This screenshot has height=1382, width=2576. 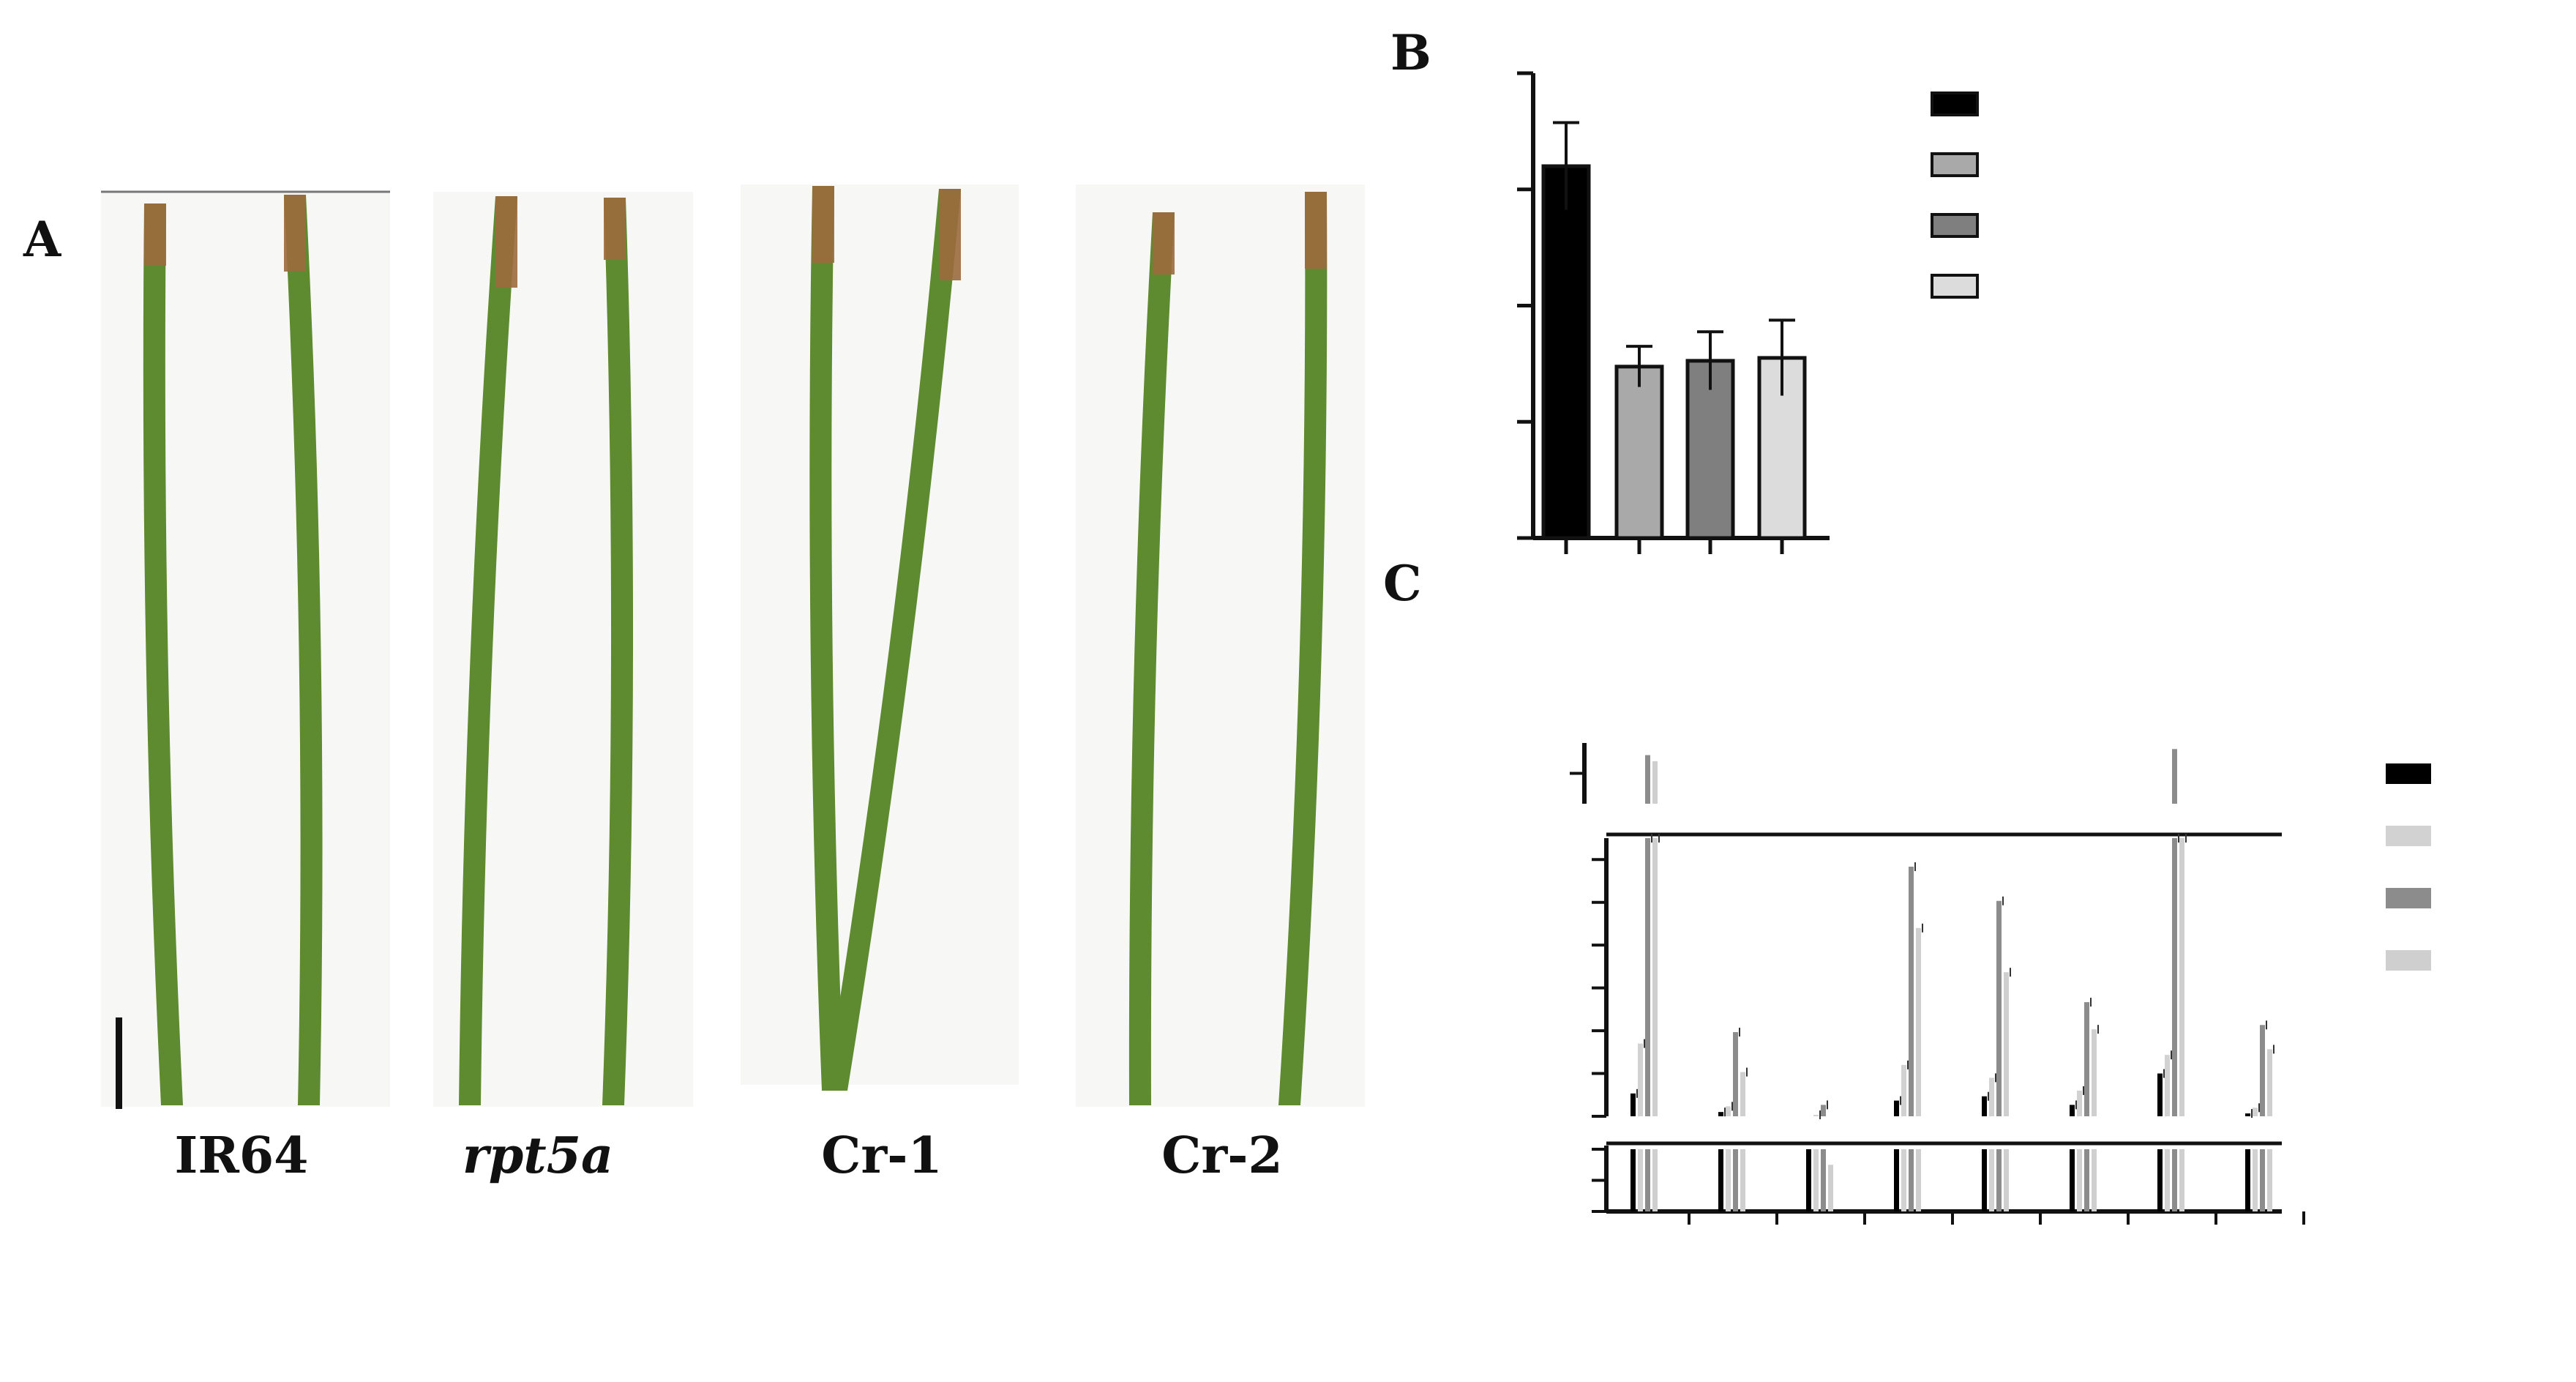 I want to click on panel-a-letter: A, so click(x=42, y=239).